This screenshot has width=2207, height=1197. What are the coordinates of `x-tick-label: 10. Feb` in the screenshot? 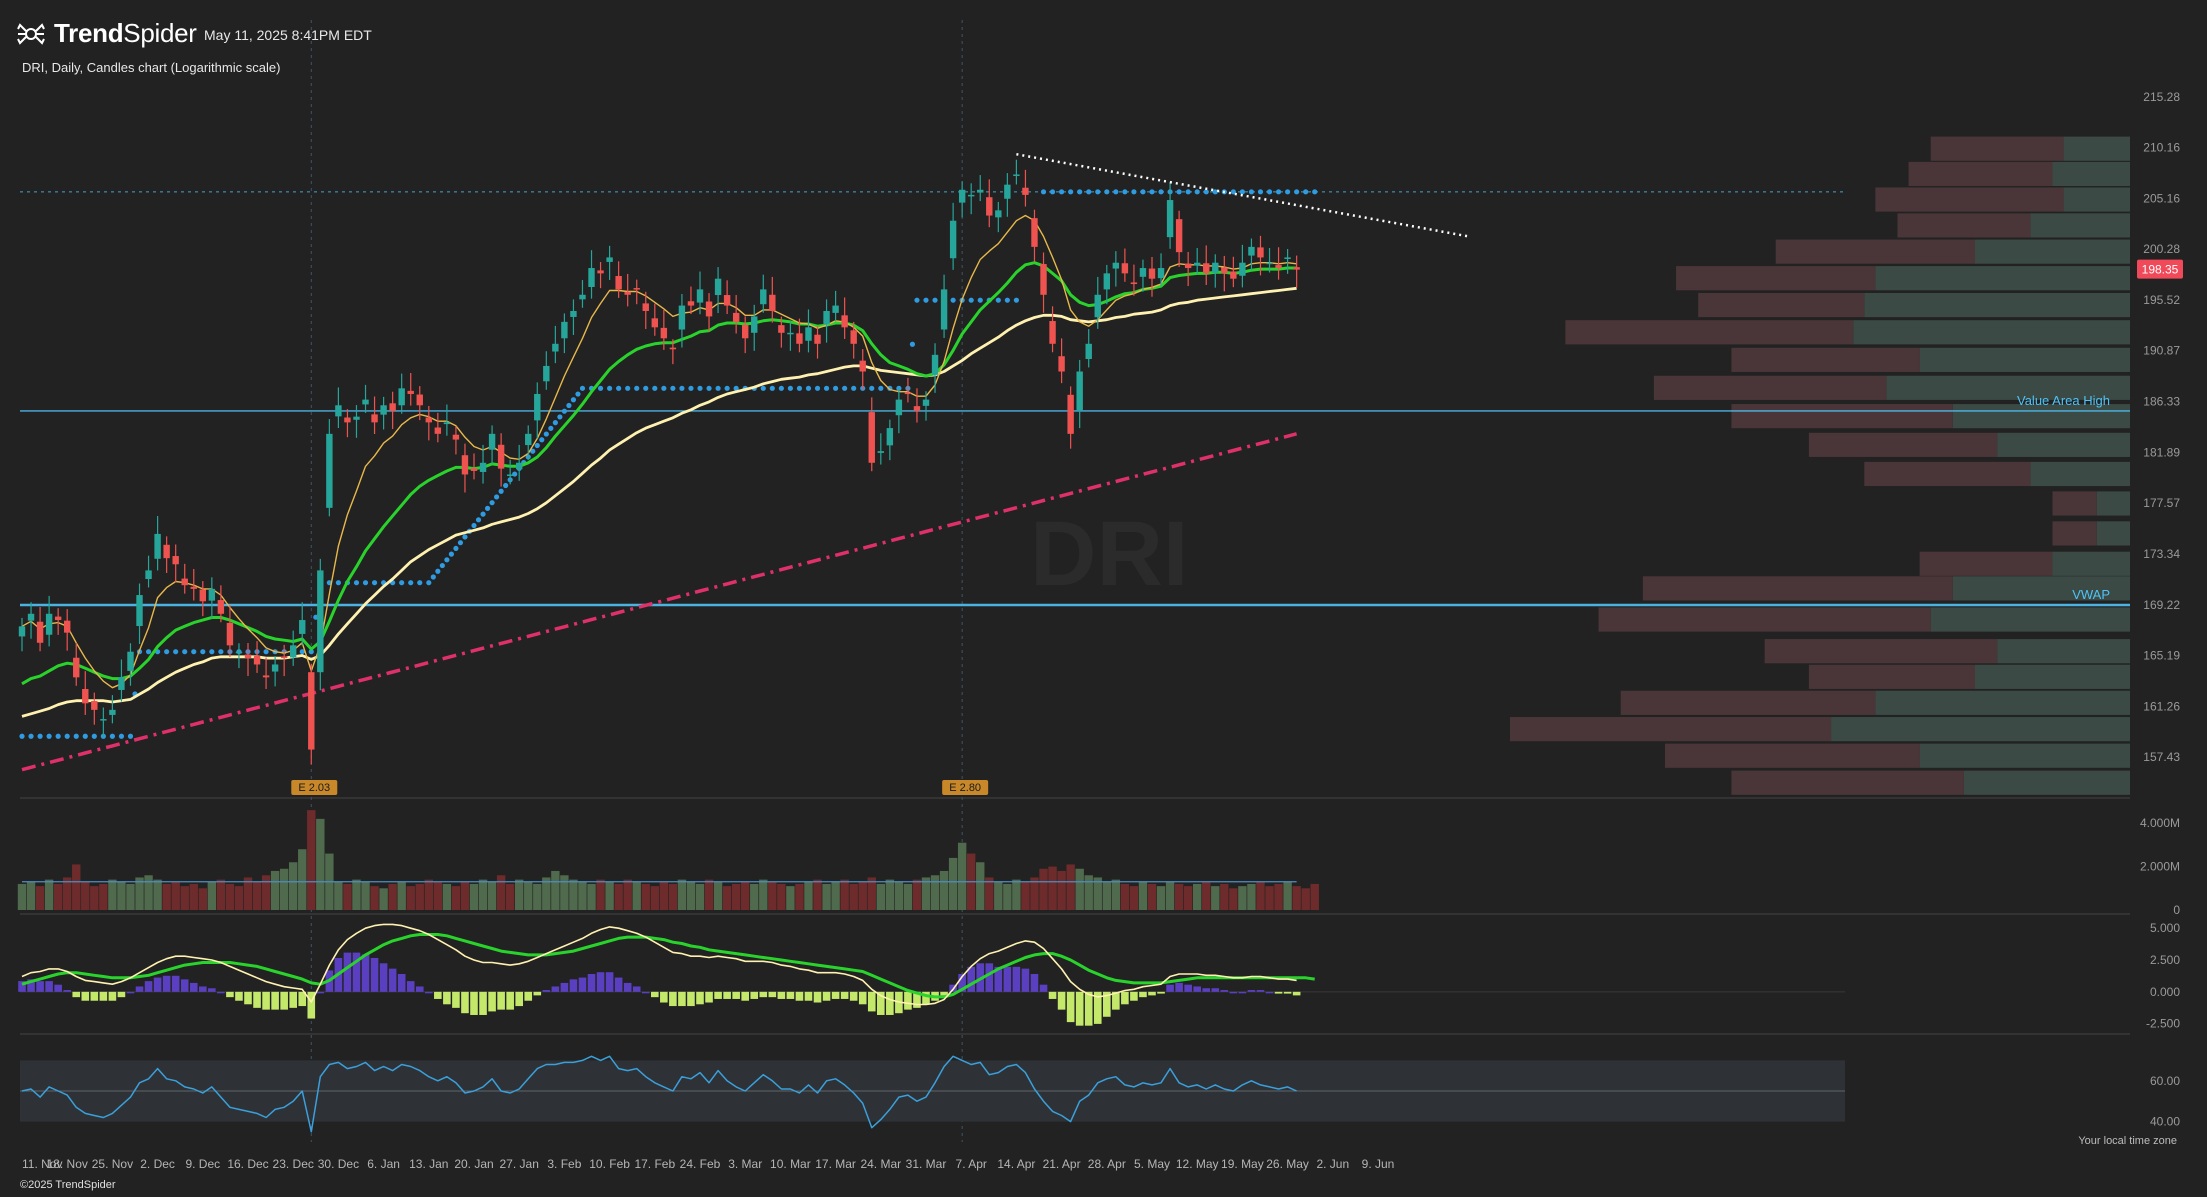 It's located at (609, 1164).